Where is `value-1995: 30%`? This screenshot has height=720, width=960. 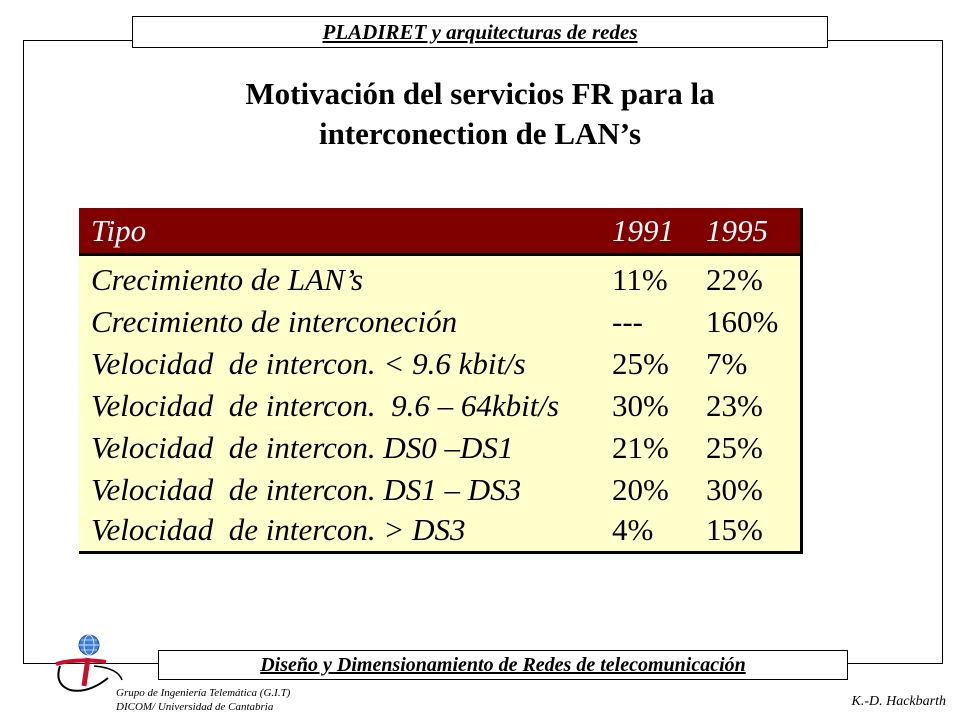 value-1995: 30% is located at coordinates (734, 489).